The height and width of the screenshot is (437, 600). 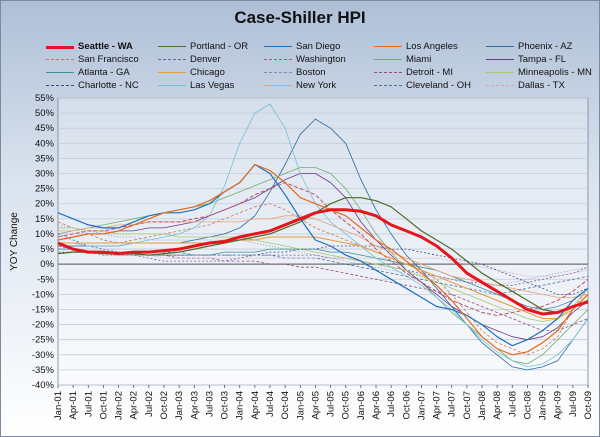 What do you see at coordinates (205, 59) in the screenshot?
I see `legend-label: Denver` at bounding box center [205, 59].